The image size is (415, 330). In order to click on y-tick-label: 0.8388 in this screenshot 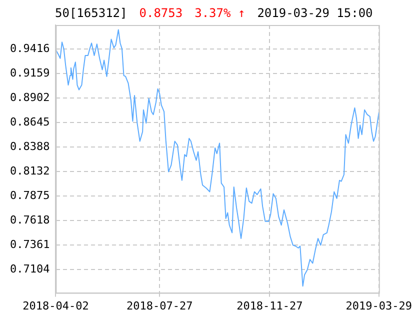, I will do `click(30, 147)`.